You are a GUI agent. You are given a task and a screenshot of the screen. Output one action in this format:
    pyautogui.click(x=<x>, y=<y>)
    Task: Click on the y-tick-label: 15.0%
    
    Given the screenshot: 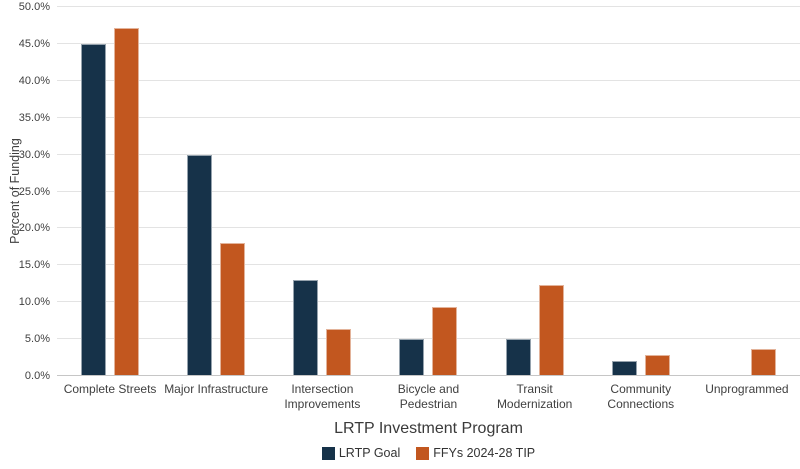 What is the action you would take?
    pyautogui.click(x=34, y=265)
    